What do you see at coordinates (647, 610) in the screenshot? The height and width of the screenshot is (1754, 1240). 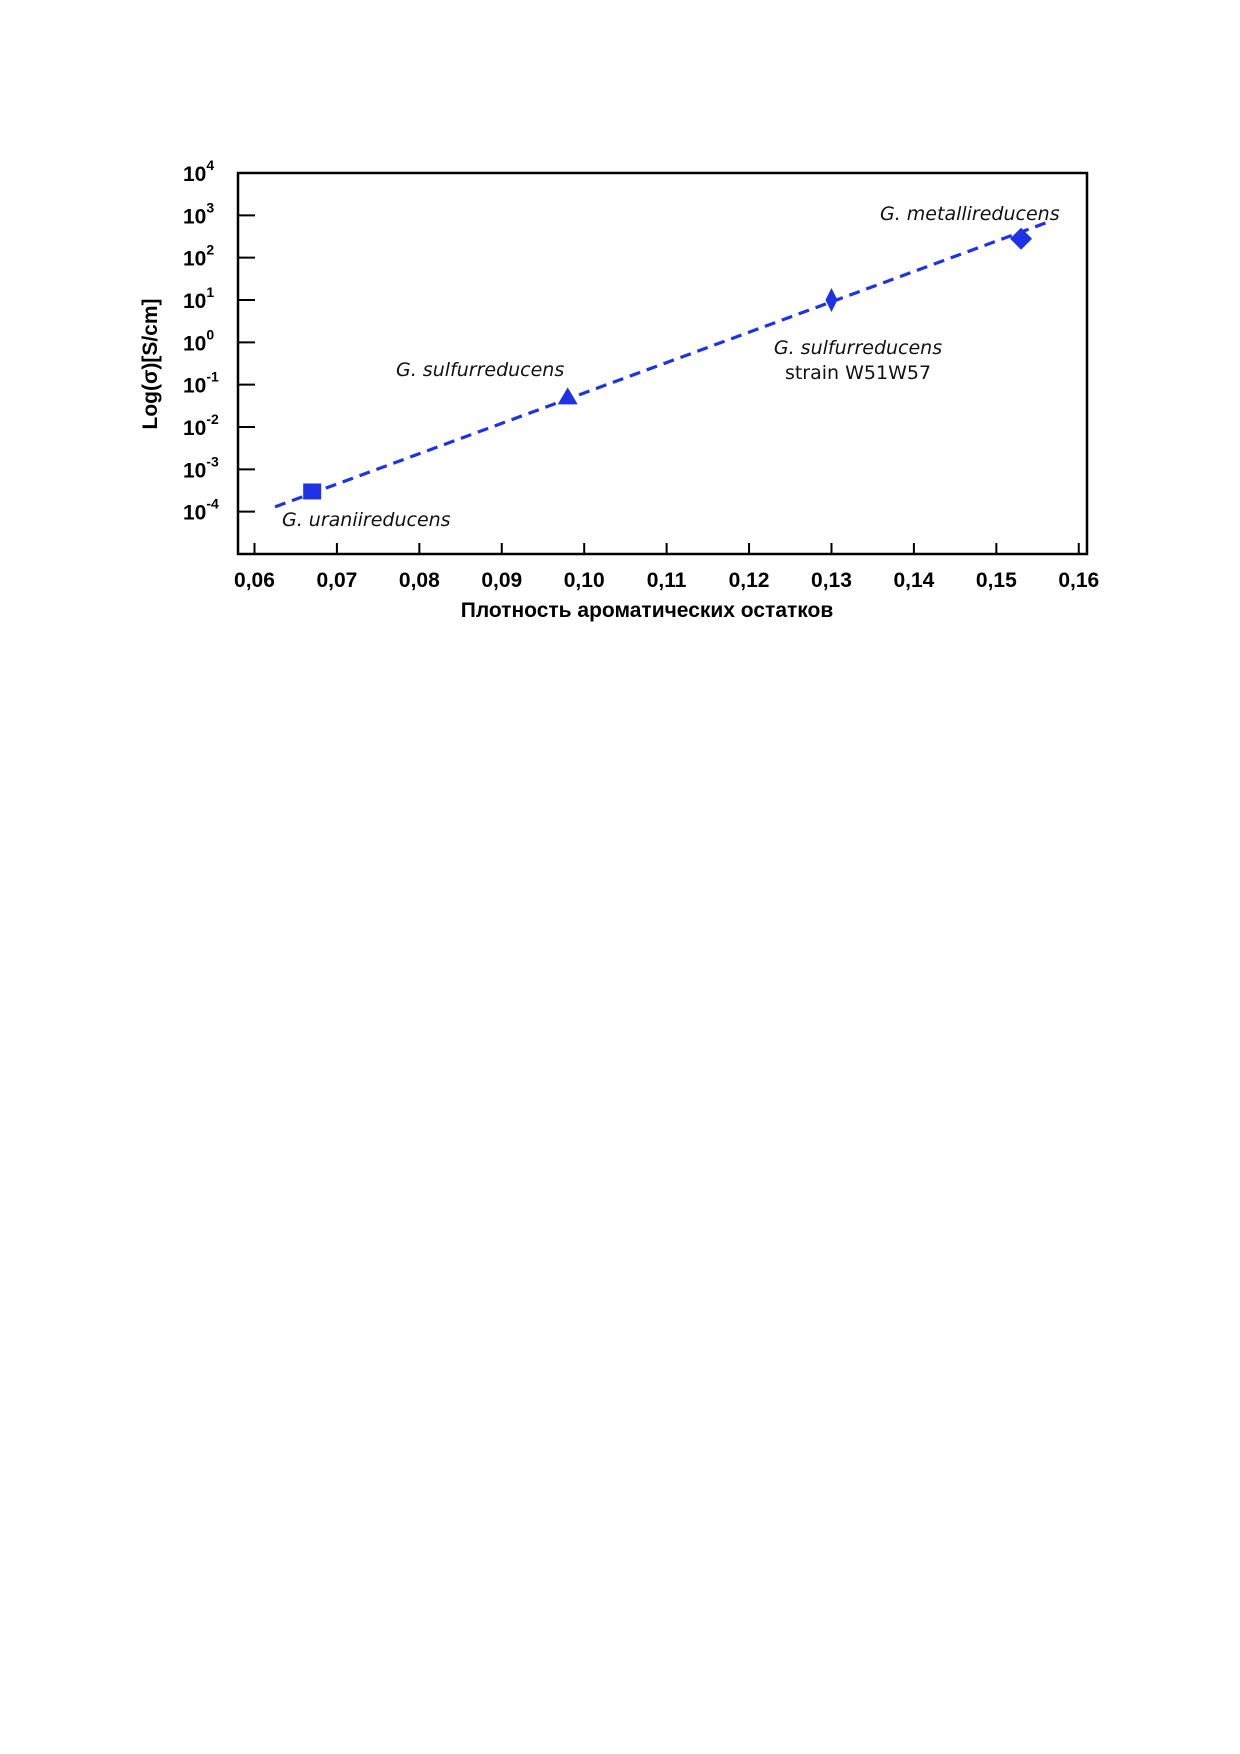 I see `x-axis-title: Плотность ароматических остатков` at bounding box center [647, 610].